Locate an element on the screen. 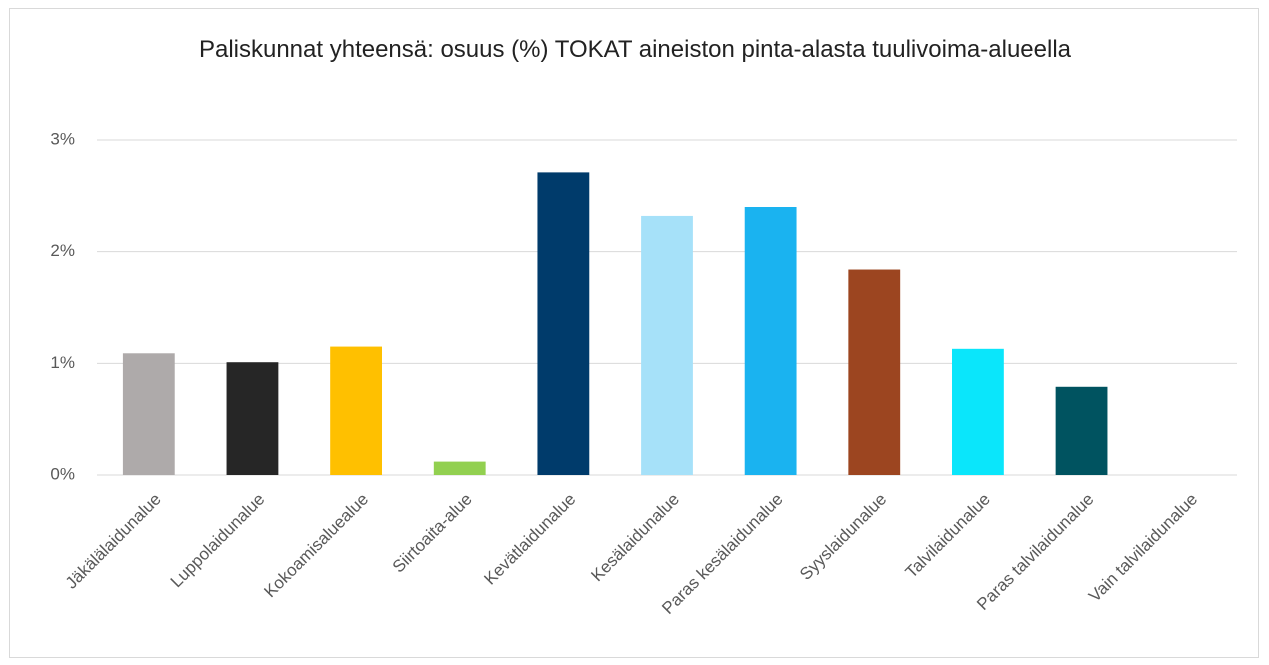 The width and height of the screenshot is (1269, 665). x-tick-label: Kesälaidunalue is located at coordinates (635, 538).